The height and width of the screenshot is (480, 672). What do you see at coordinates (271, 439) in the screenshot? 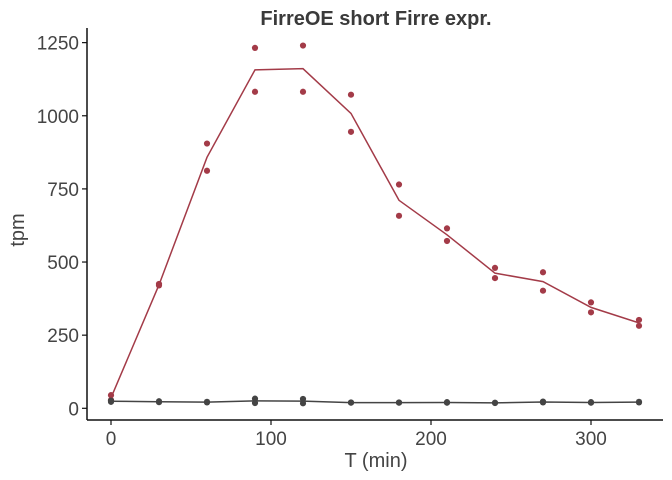
I see `x-tick-label: 100` at bounding box center [271, 439].